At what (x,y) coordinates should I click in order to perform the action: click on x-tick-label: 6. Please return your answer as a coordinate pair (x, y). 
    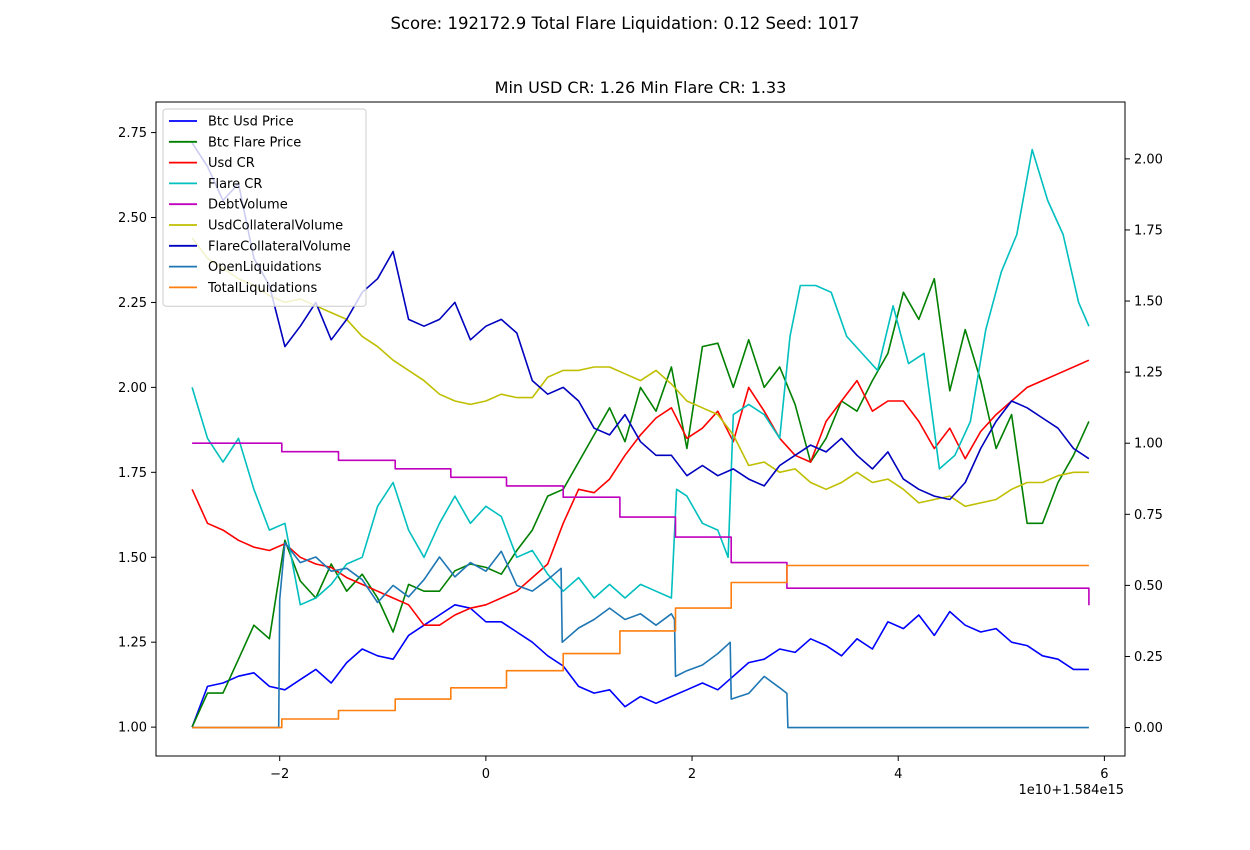
    Looking at the image, I should click on (1104, 774).